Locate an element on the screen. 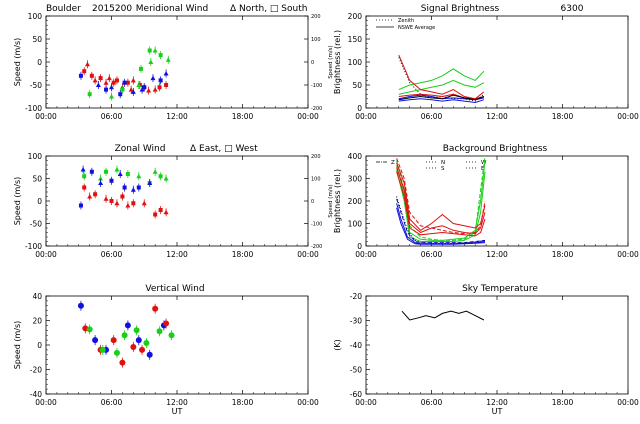 Image resolution: width=640 pixels, height=424 pixels. chart-title: Signal Brightness is located at coordinates (460, 9).